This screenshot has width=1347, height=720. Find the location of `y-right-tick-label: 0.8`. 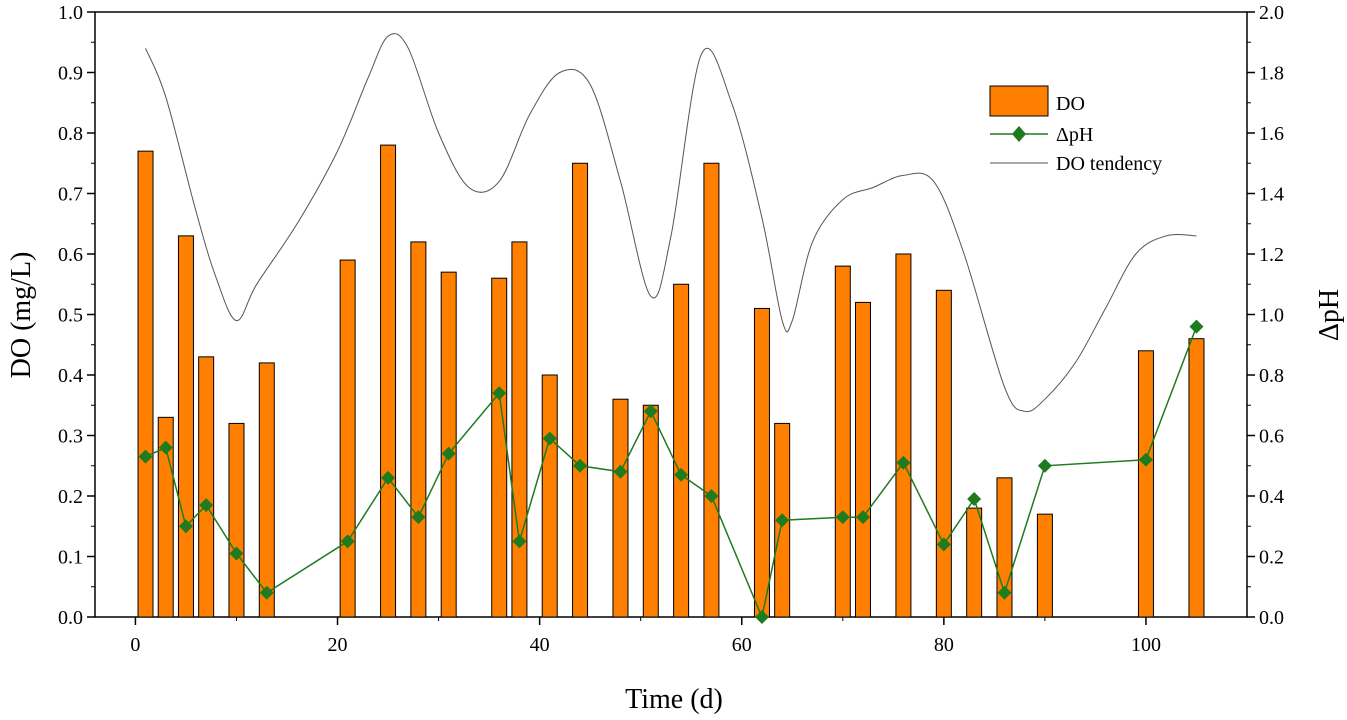

y-right-tick-label: 0.8 is located at coordinates (1271, 376).